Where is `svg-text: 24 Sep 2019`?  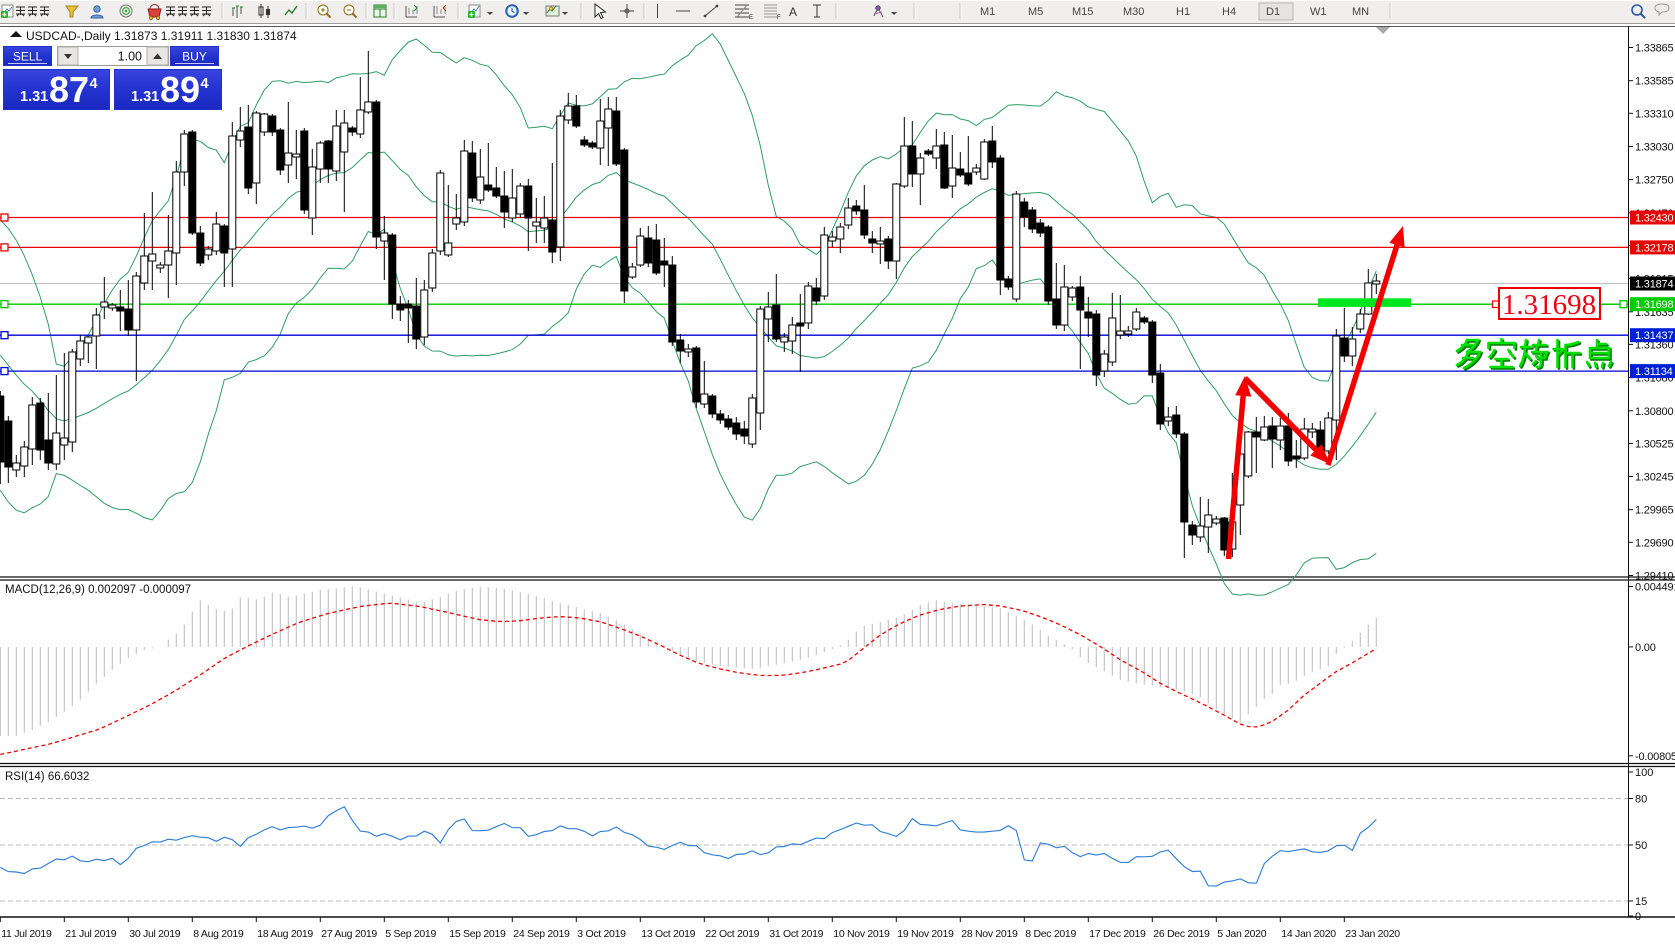 svg-text: 24 Sep 2019 is located at coordinates (541, 934).